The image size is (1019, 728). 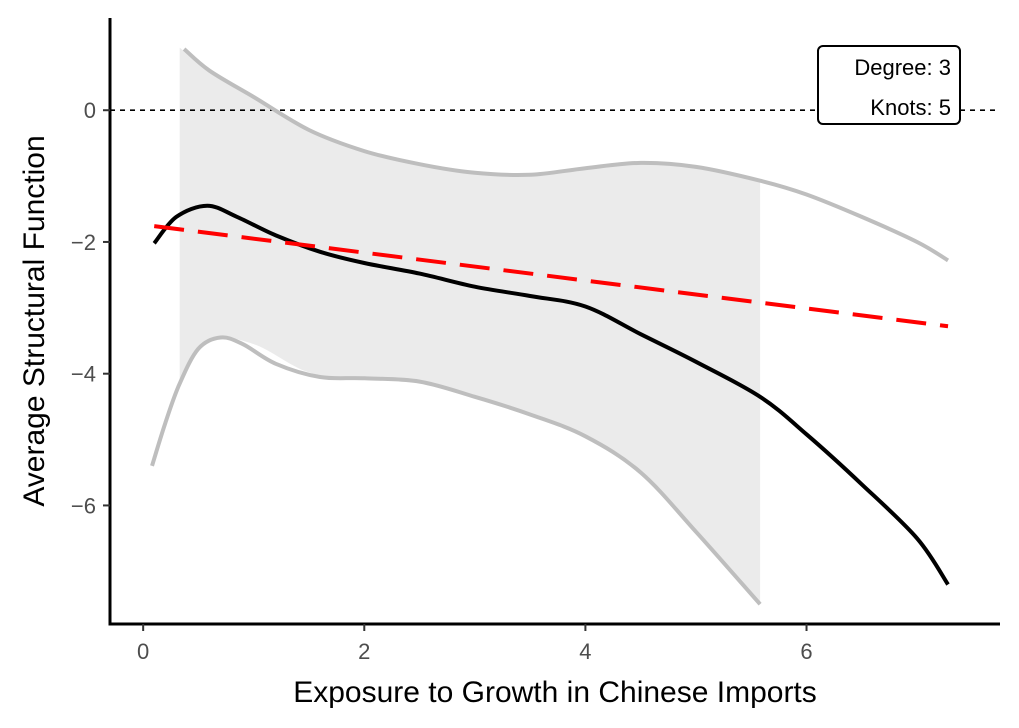 What do you see at coordinates (83, 242) in the screenshot?
I see `y-tick-label: −2` at bounding box center [83, 242].